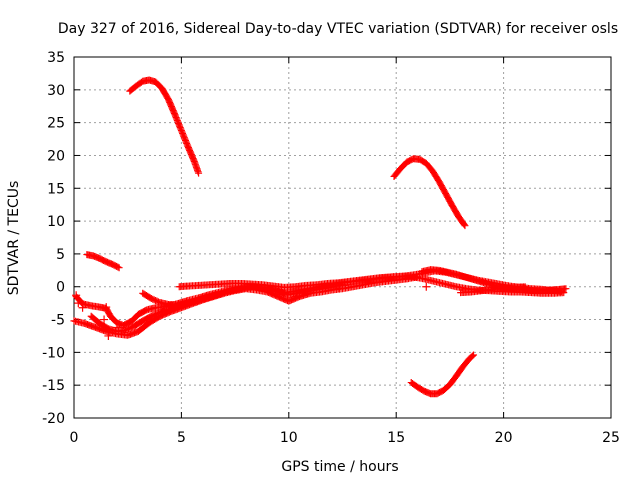  Describe the element at coordinates (74, 438) in the screenshot. I see `x-tick-label: 0` at that location.